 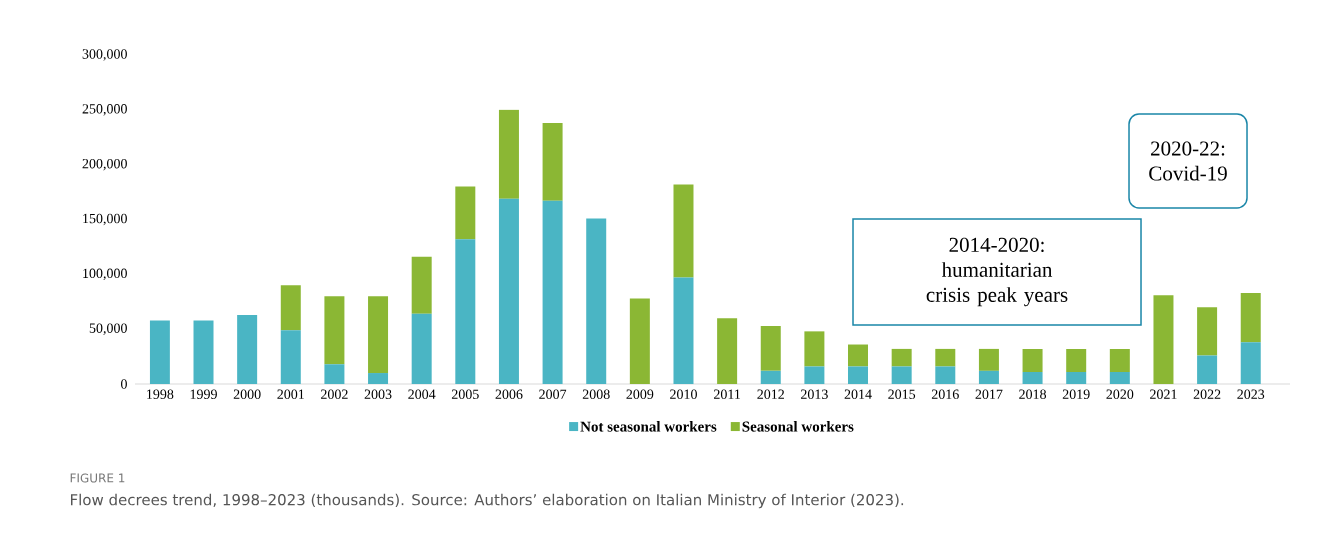 I want to click on x-tick-label: 2007, so click(x=553, y=394).